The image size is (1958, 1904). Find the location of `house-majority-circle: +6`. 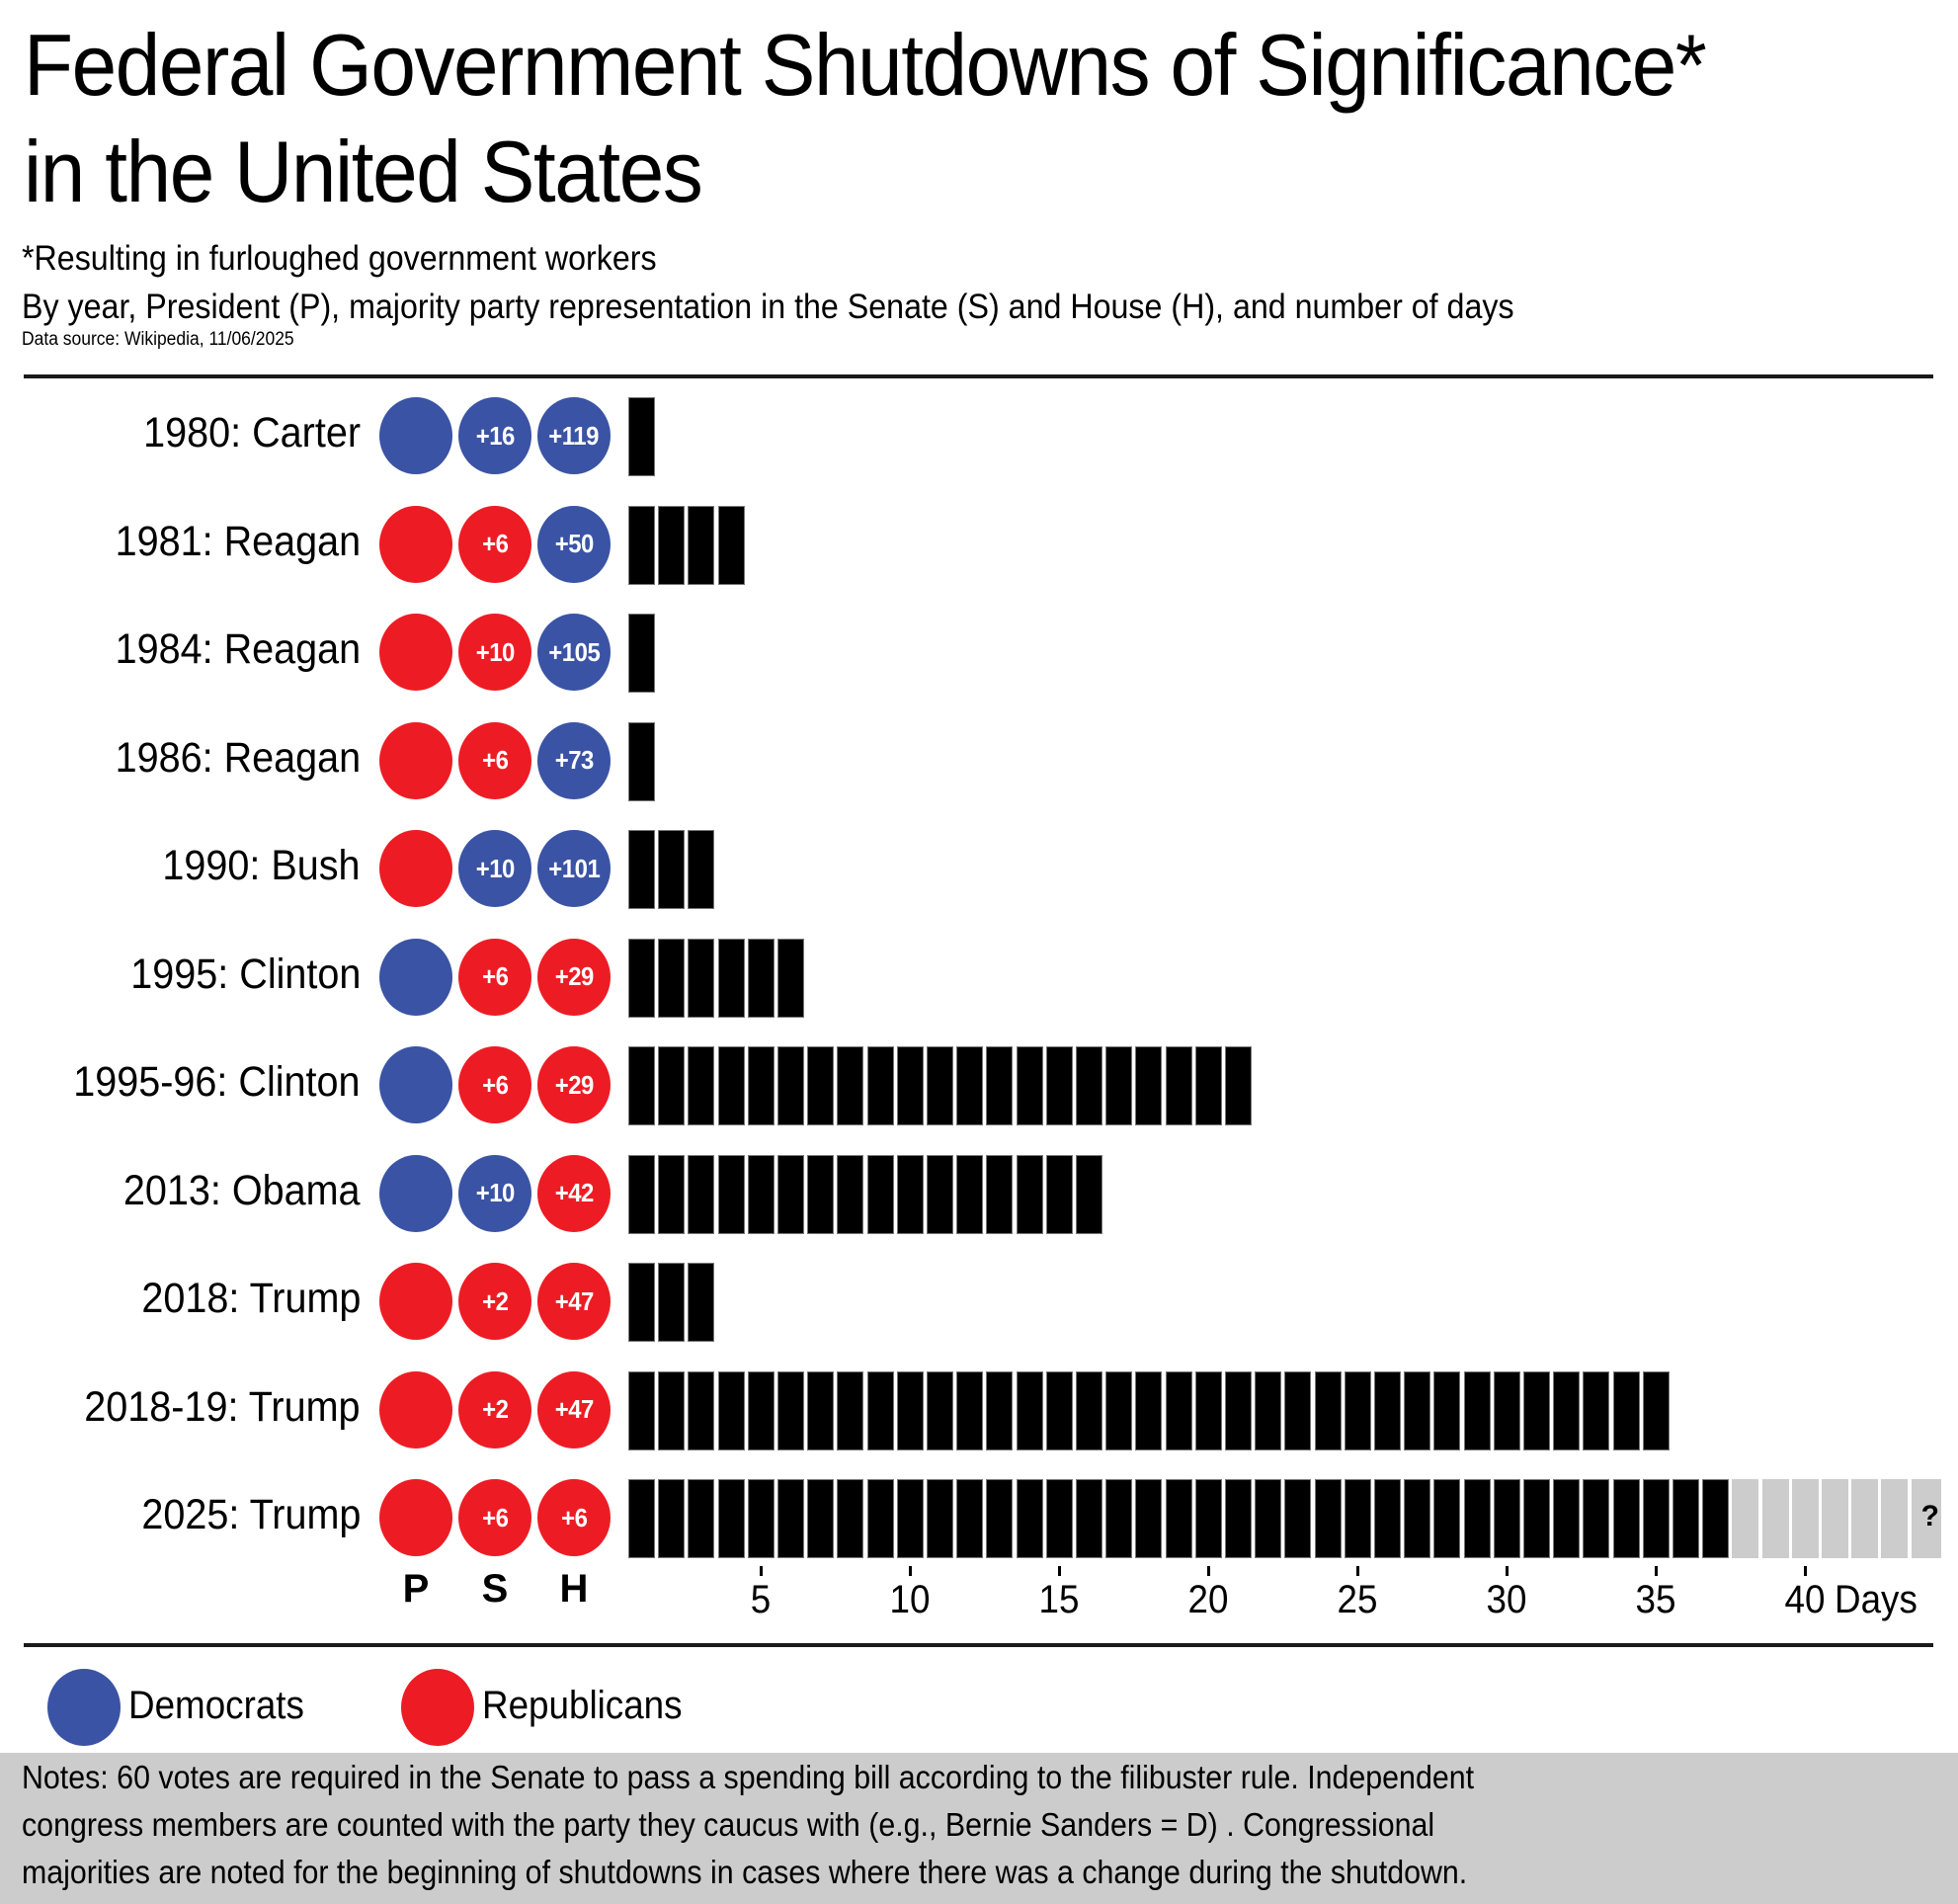

house-majority-circle: +6 is located at coordinates (574, 1517).